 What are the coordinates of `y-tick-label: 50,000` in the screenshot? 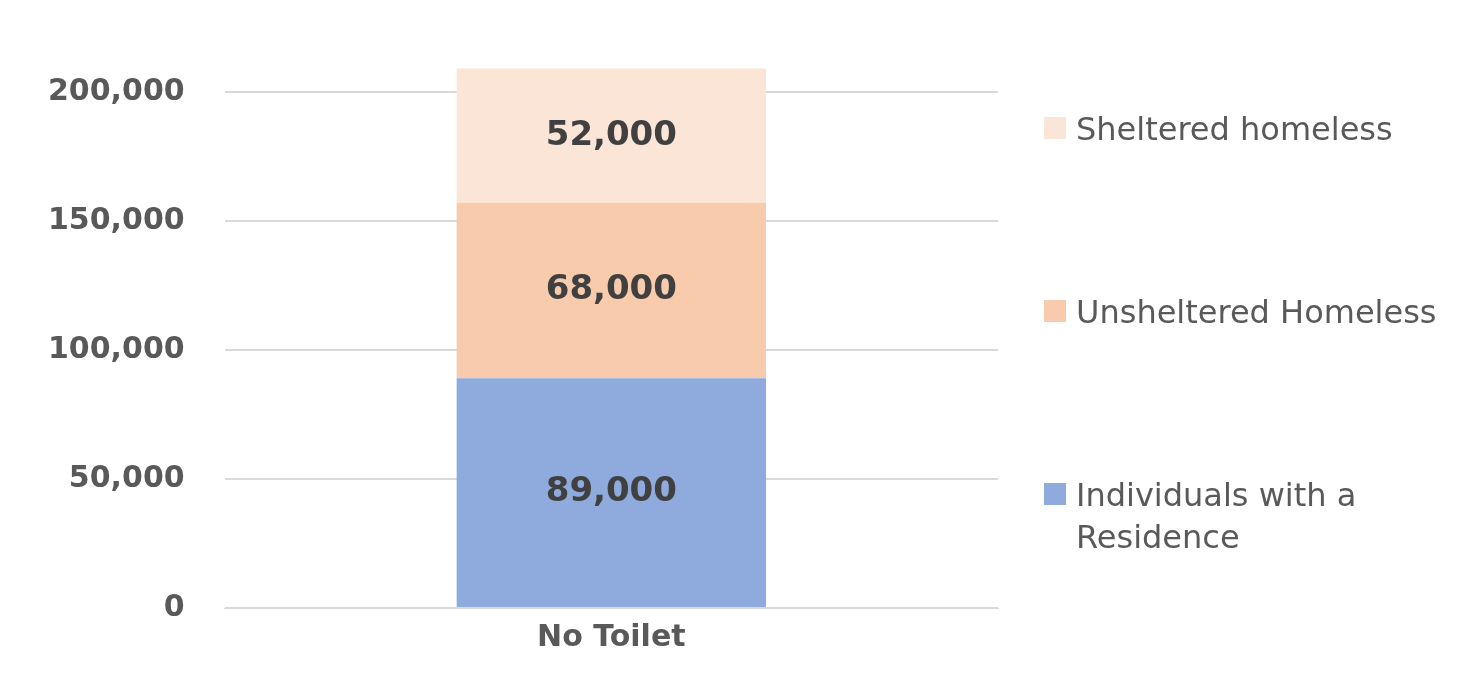 It's located at (126, 476).